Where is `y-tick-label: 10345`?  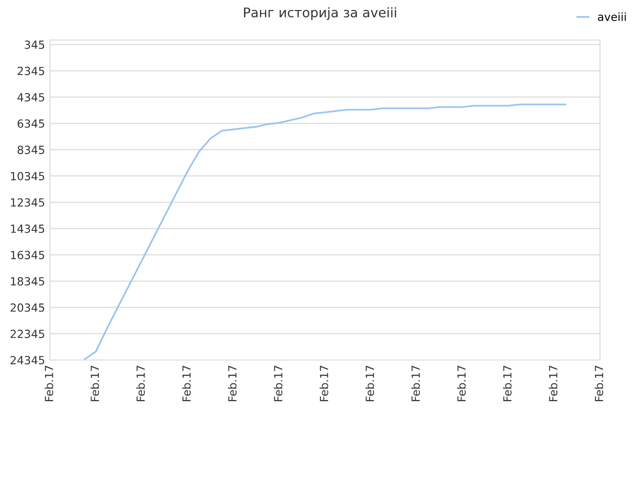
y-tick-label: 10345 is located at coordinates (27, 176).